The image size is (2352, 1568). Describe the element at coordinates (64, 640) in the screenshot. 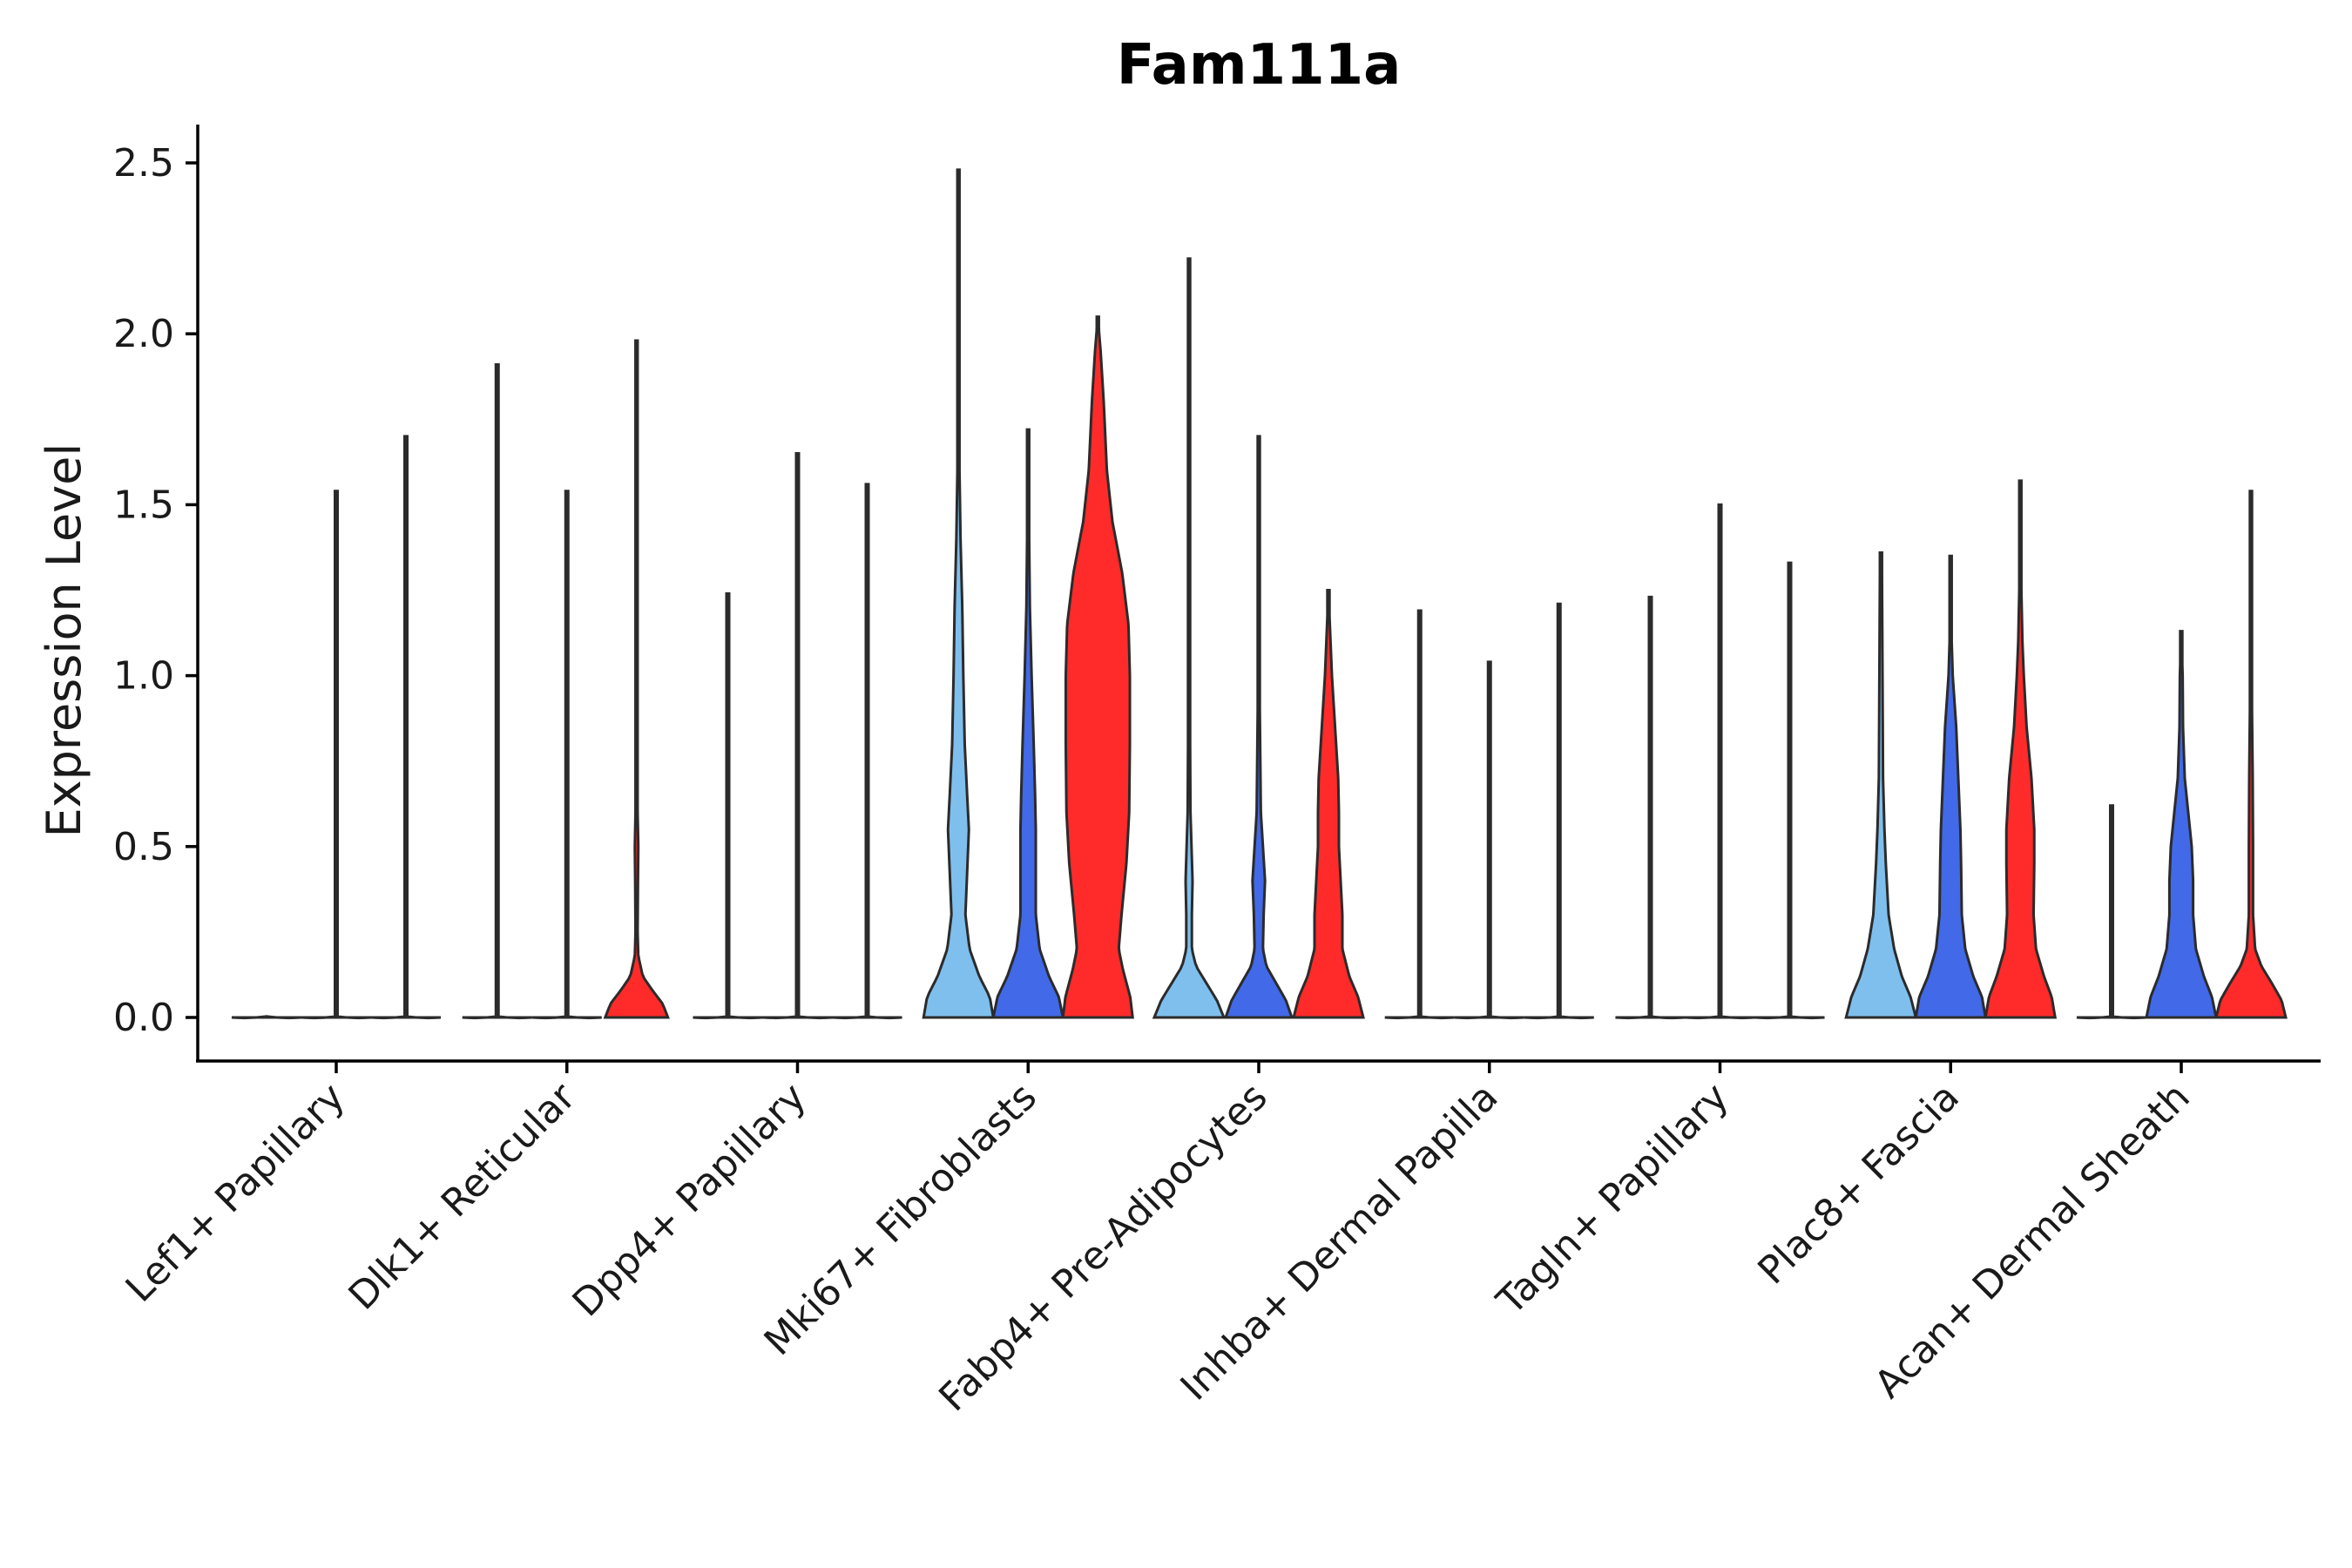

I see `y-axis-label: Expression Level` at that location.